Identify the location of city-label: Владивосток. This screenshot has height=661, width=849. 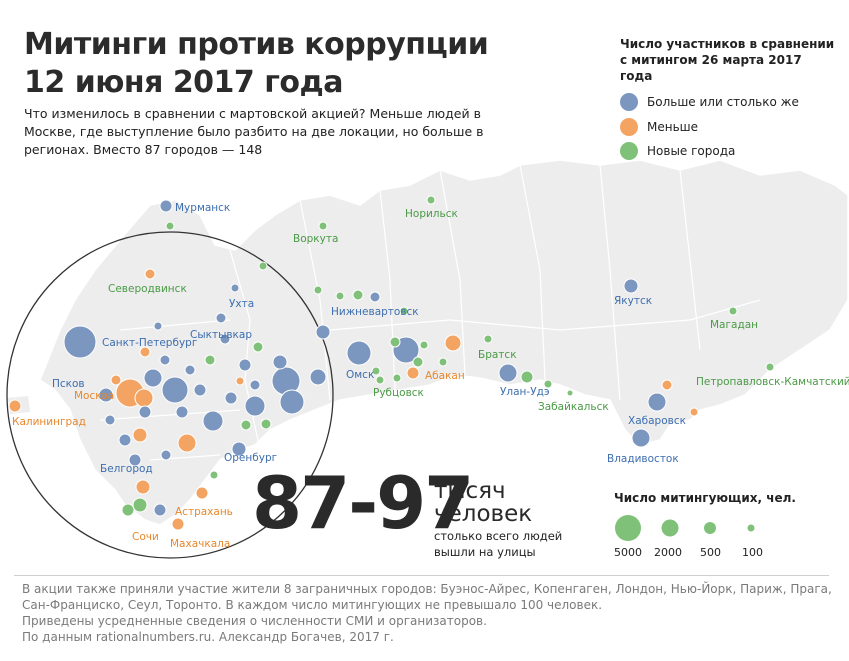
(643, 459).